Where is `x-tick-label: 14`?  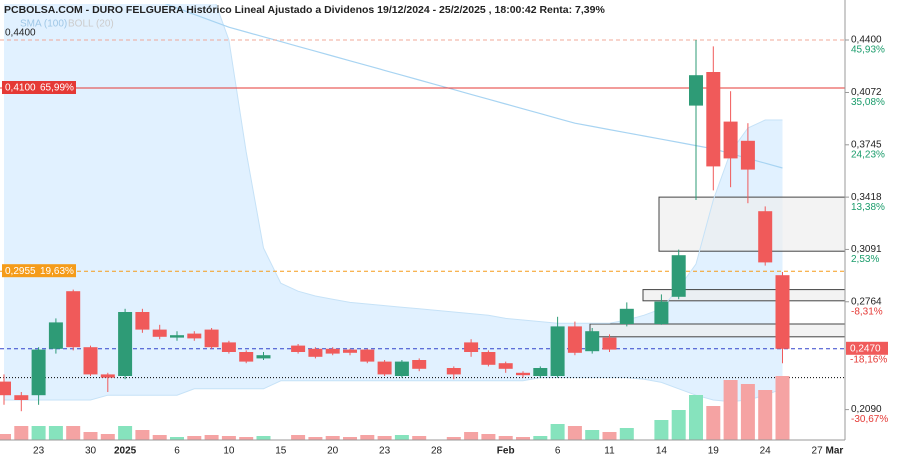 x-tick-label: 14 is located at coordinates (662, 451).